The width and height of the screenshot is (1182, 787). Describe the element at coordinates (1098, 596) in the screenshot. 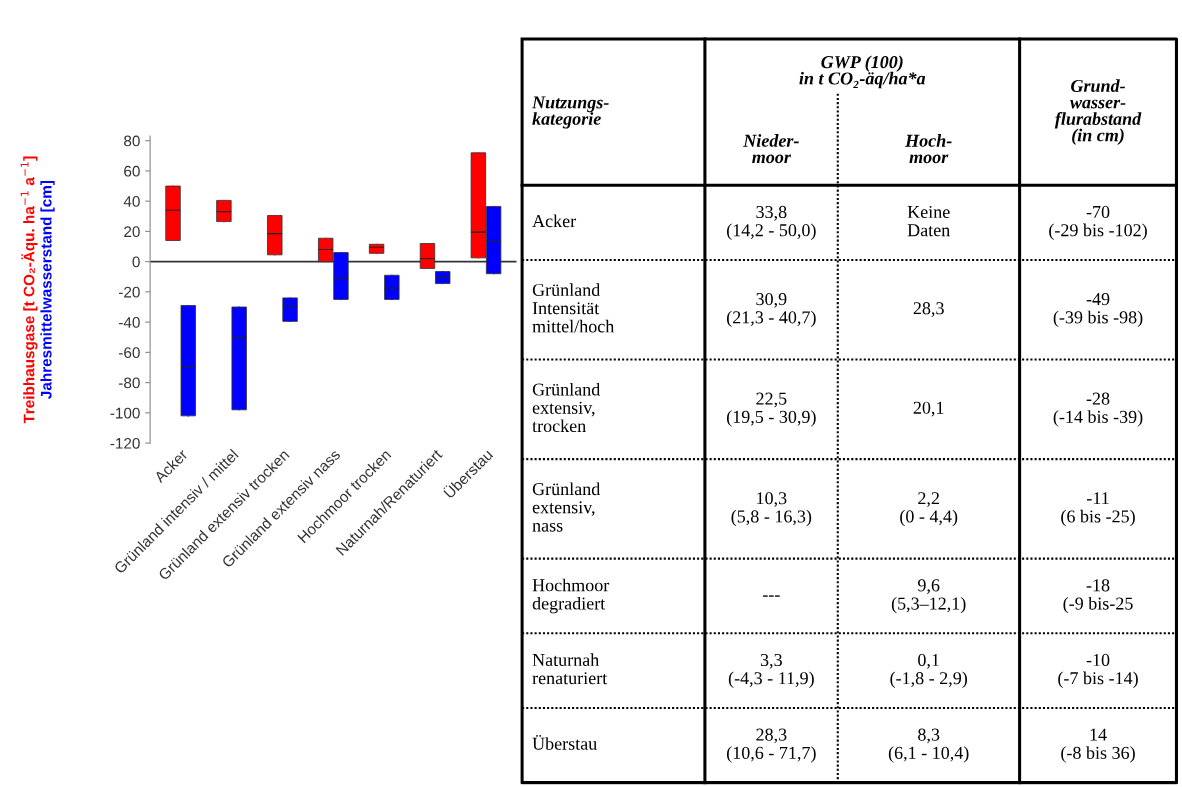

I see `text: -18 (-9 bis-25` at that location.